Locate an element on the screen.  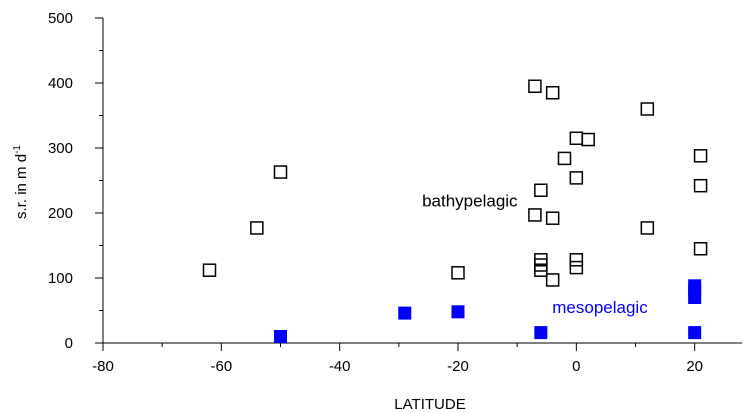
x-tick-label: -80 is located at coordinates (103, 366).